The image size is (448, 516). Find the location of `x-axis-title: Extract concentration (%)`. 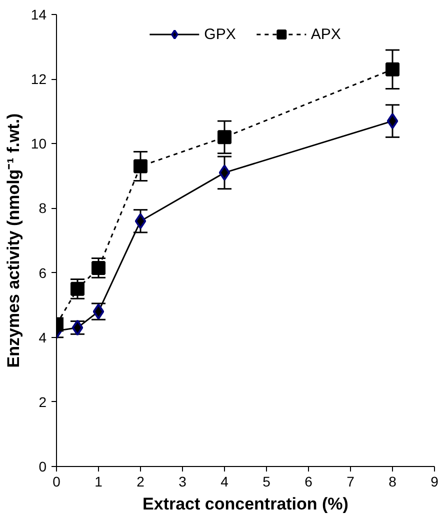

x-axis-title: Extract concentration (%) is located at coordinates (245, 504).